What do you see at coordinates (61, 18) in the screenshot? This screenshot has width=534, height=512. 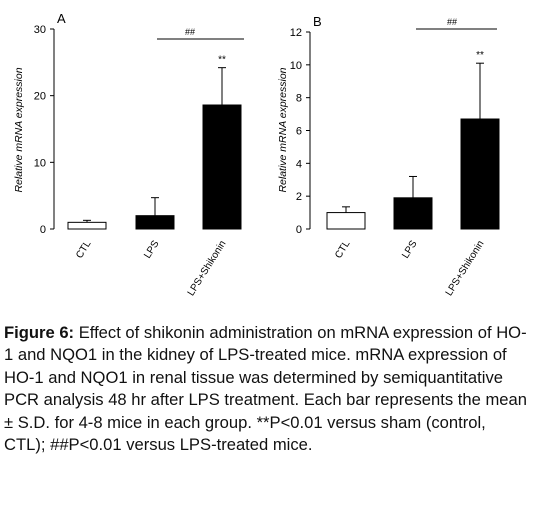 I see `panel-label: A` at bounding box center [61, 18].